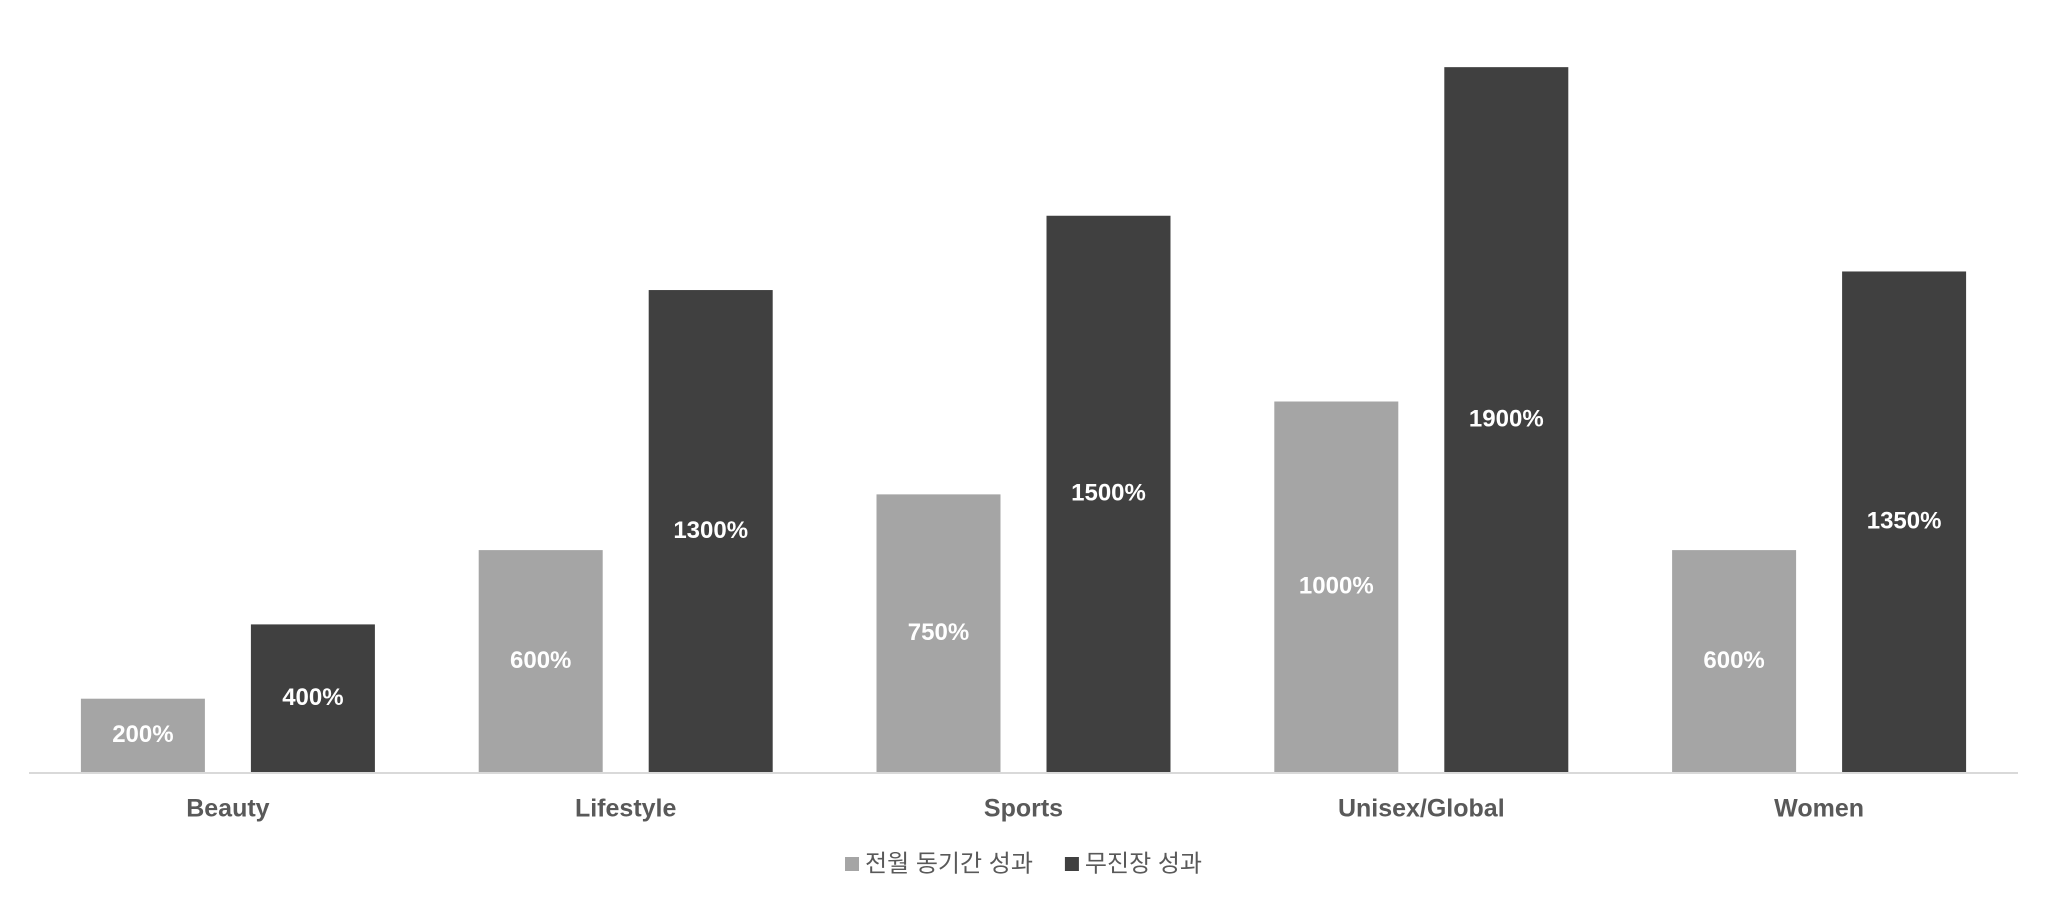 The height and width of the screenshot is (905, 2048). I want to click on legend: 전월 동기간 성과 무진장 성과, so click(1023, 863).